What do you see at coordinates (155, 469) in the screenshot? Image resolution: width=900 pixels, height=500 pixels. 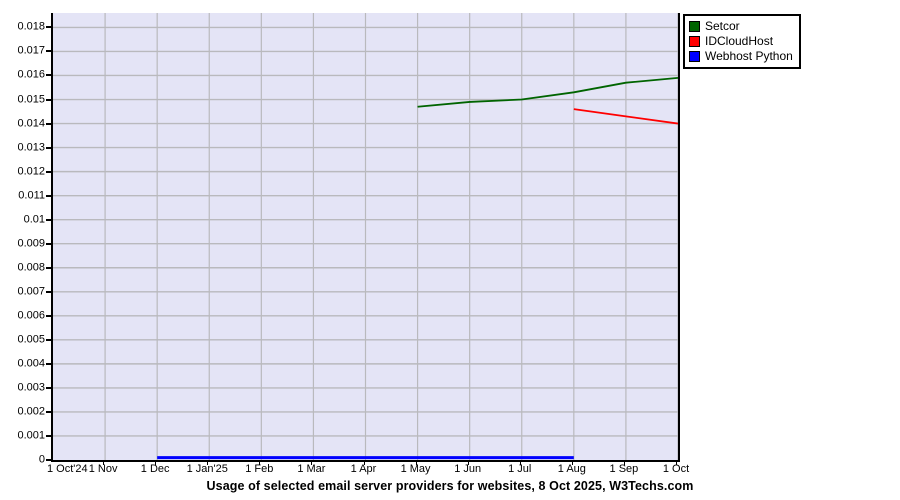 I see `x-tick-label: 1 Dec` at bounding box center [155, 469].